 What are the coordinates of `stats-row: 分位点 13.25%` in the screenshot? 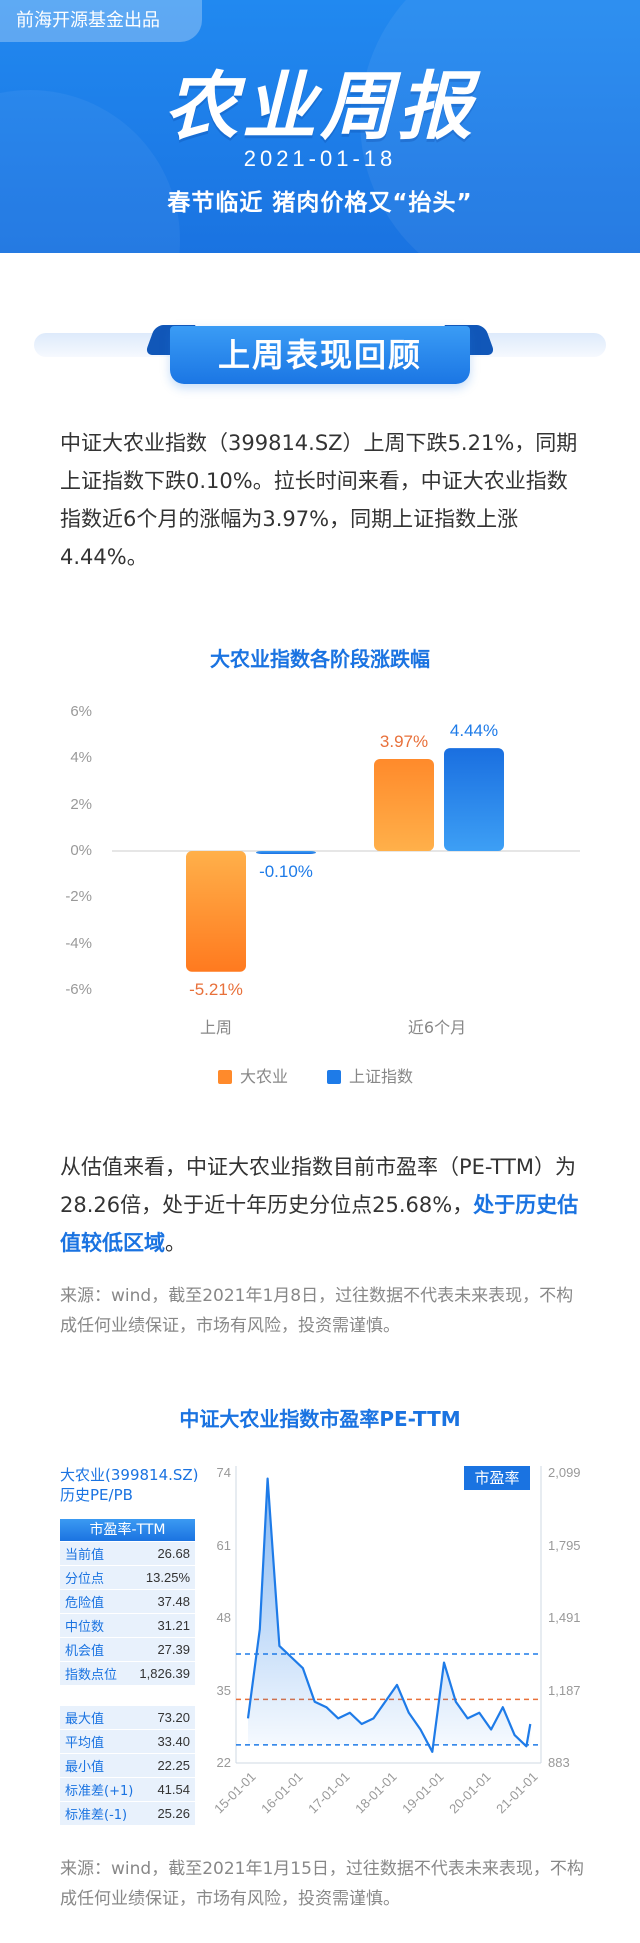 It's located at (127, 1577).